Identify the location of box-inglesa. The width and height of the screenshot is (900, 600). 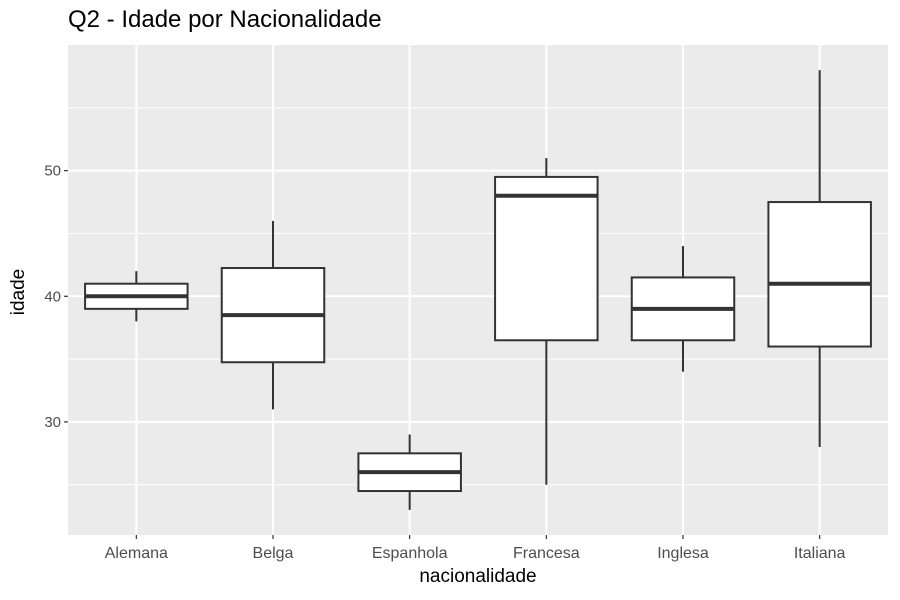
(683, 309).